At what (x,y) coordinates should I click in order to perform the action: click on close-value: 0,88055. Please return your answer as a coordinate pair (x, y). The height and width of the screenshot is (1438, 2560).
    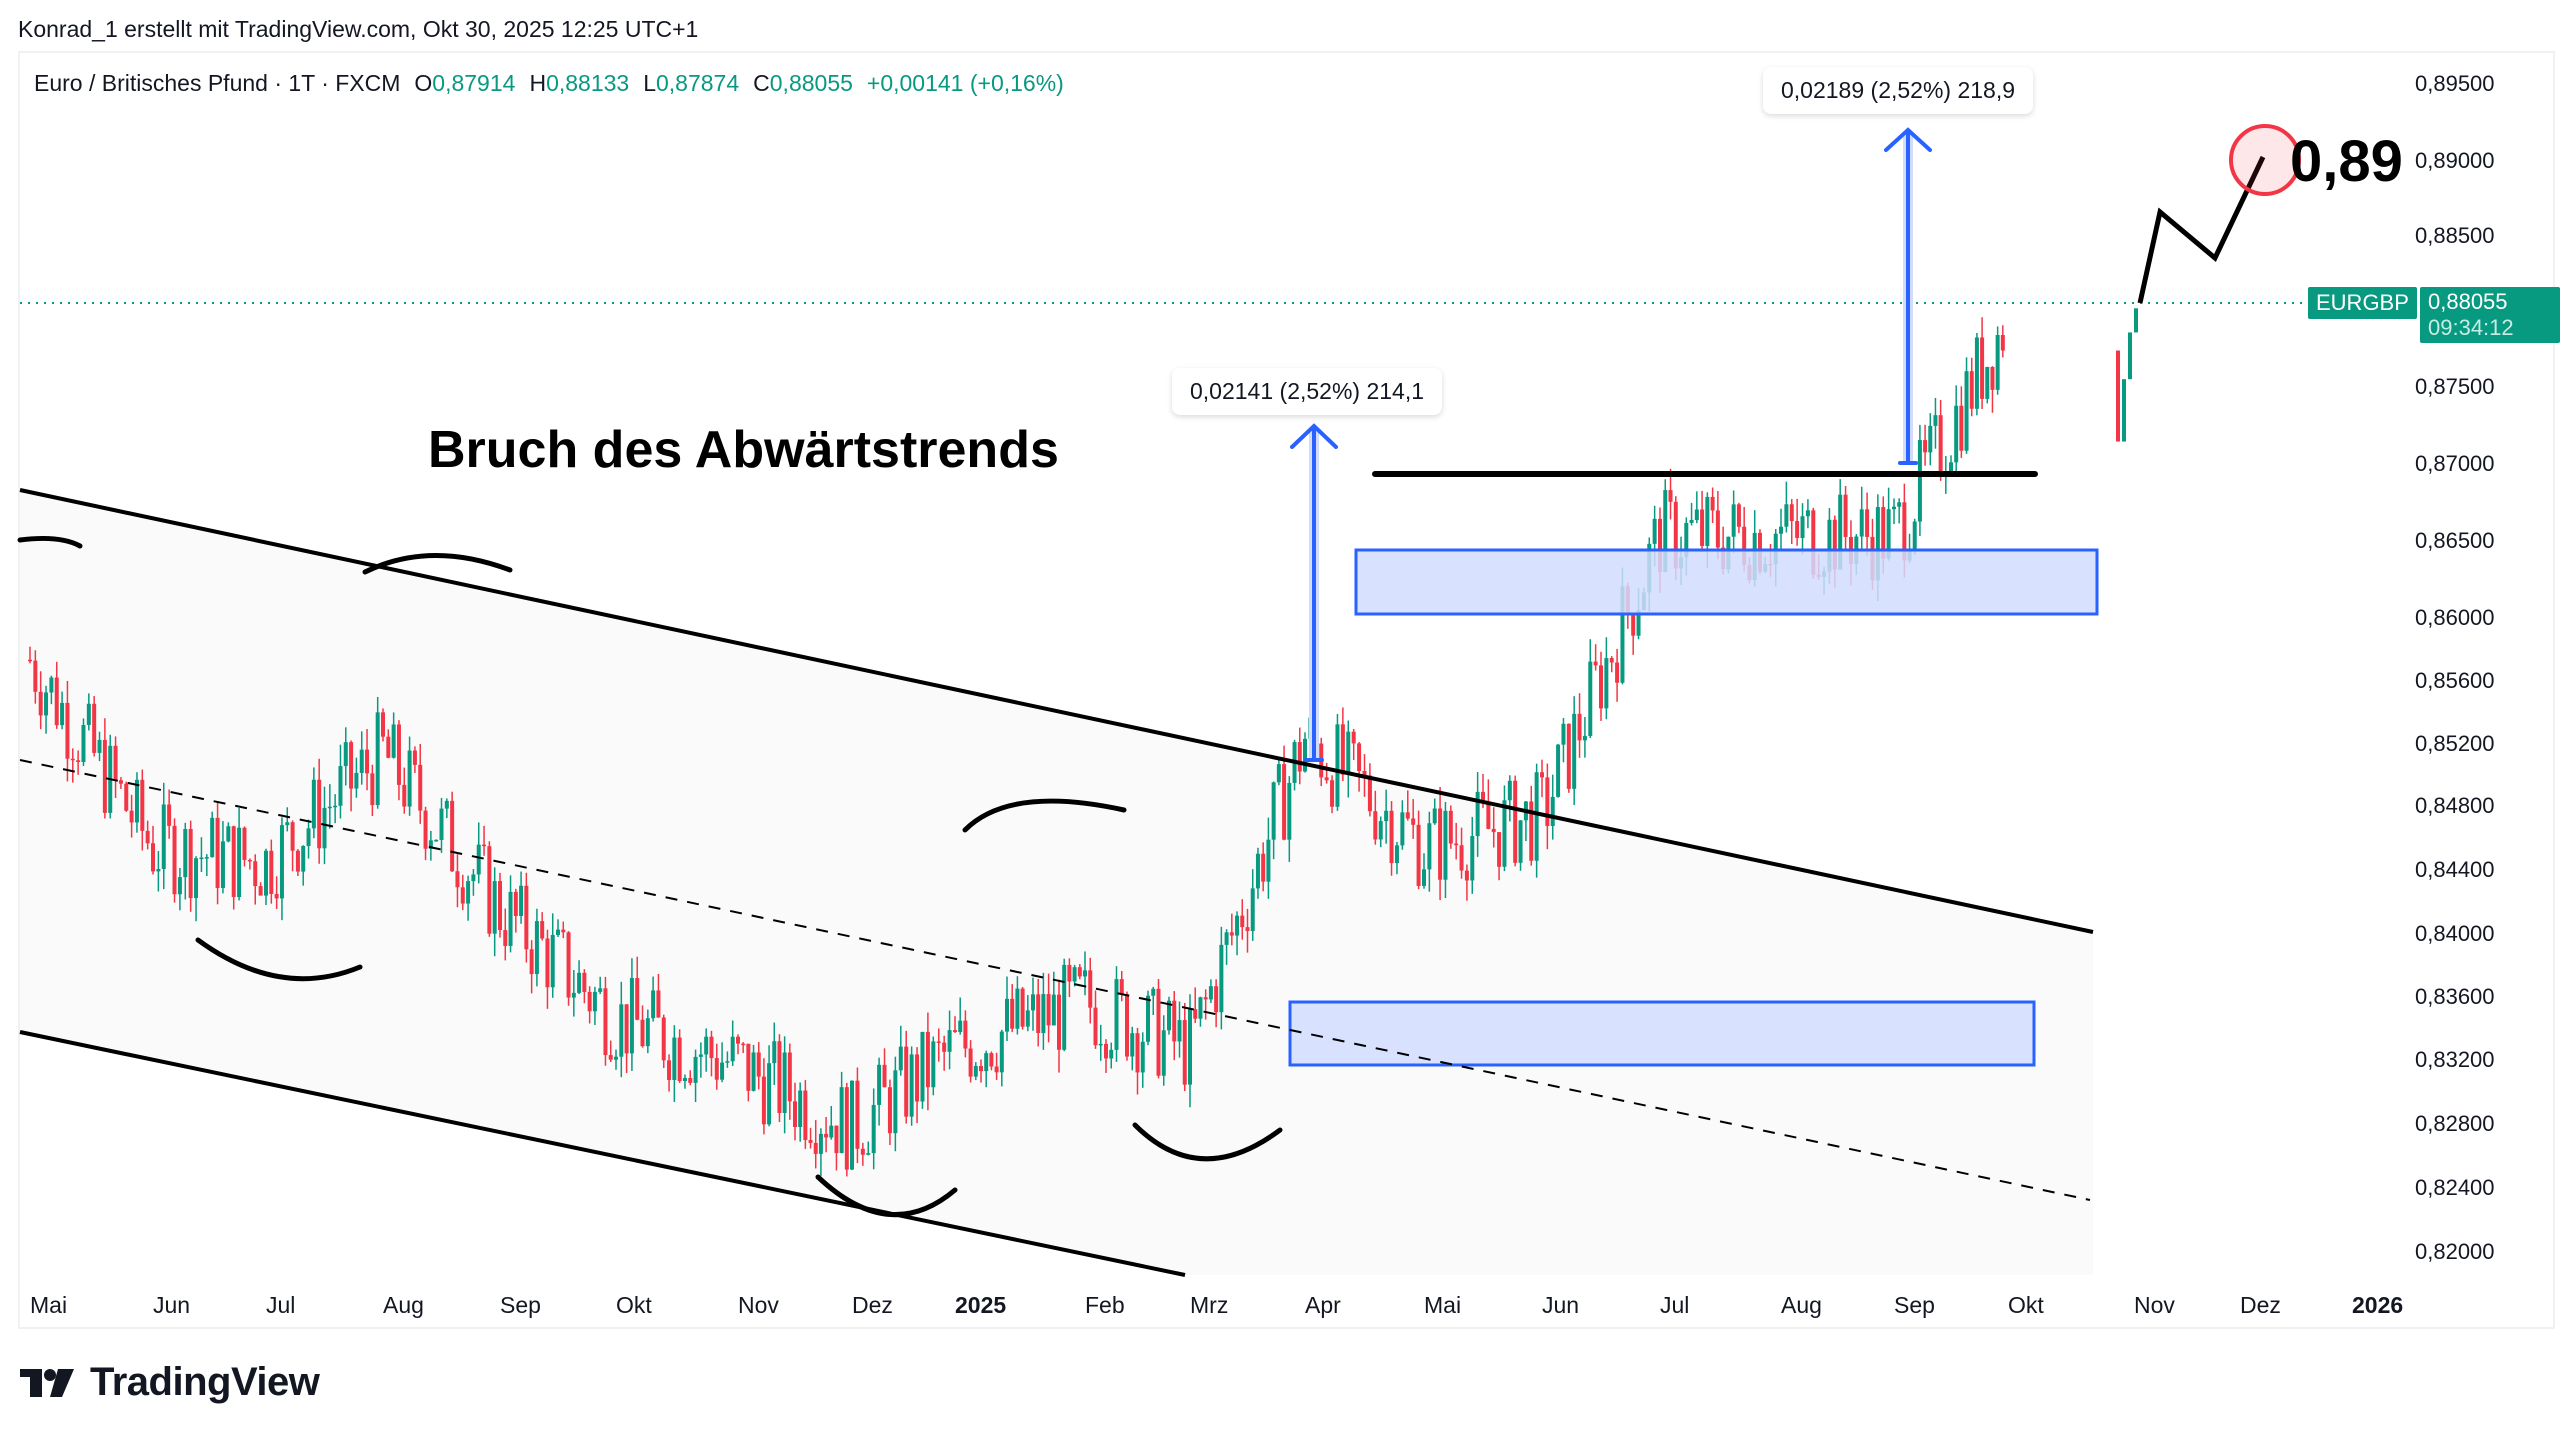
    Looking at the image, I should click on (811, 83).